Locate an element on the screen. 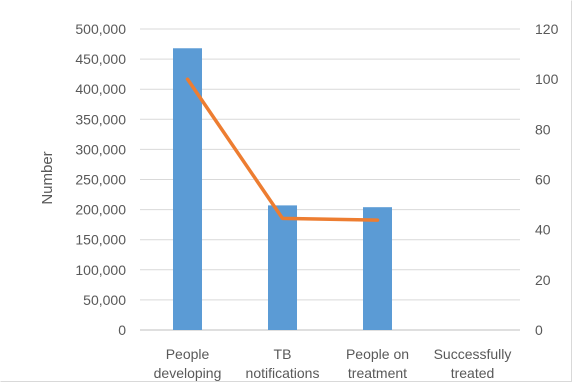  y-tick-label: 100,000 is located at coordinates (100, 270).